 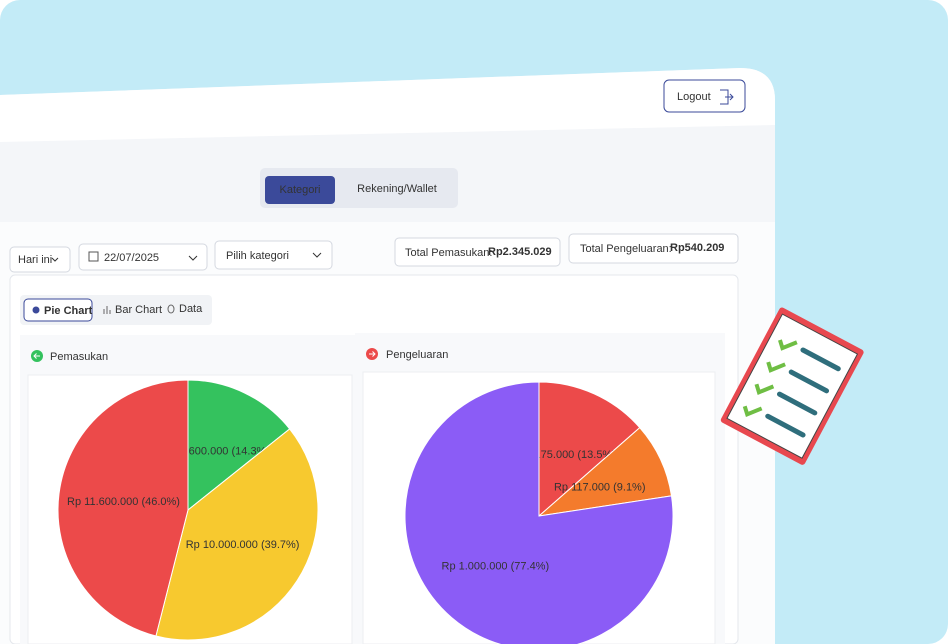 I want to click on expense-total-value: Rp540.209, so click(x=697, y=248).